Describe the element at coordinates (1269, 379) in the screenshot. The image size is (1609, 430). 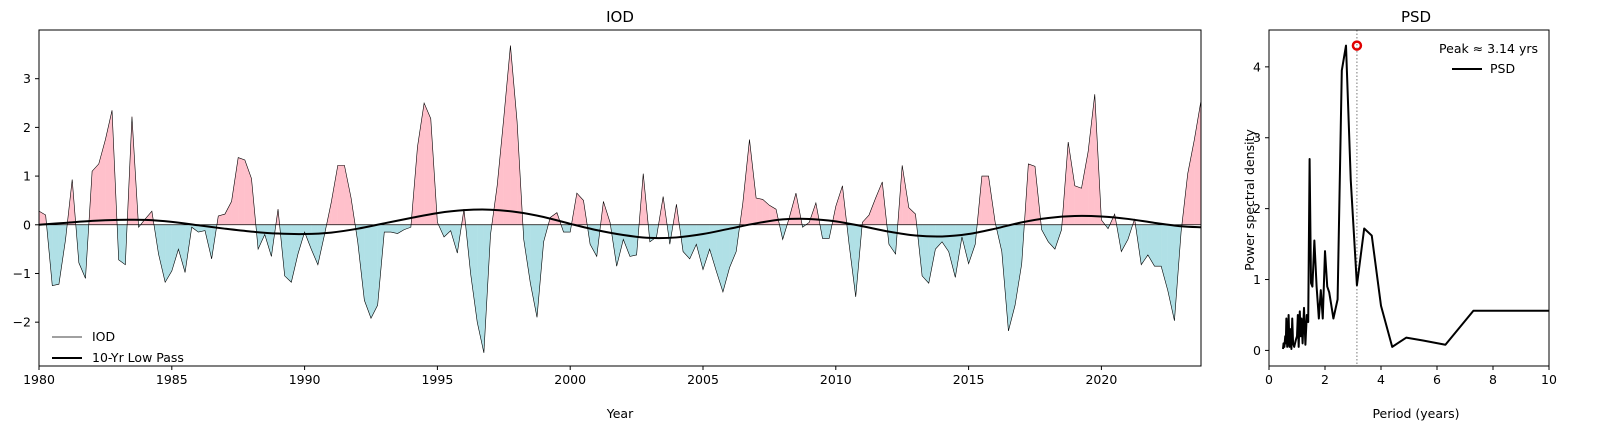
I see `x-tick-label: 0` at that location.